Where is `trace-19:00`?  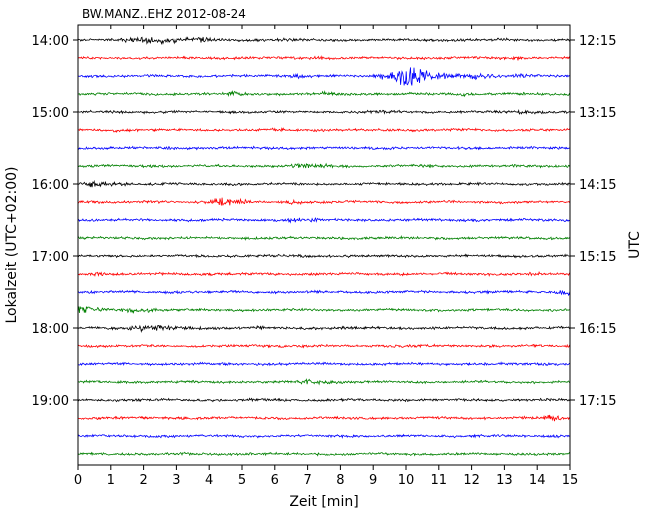 trace-19:00 is located at coordinates (324, 400).